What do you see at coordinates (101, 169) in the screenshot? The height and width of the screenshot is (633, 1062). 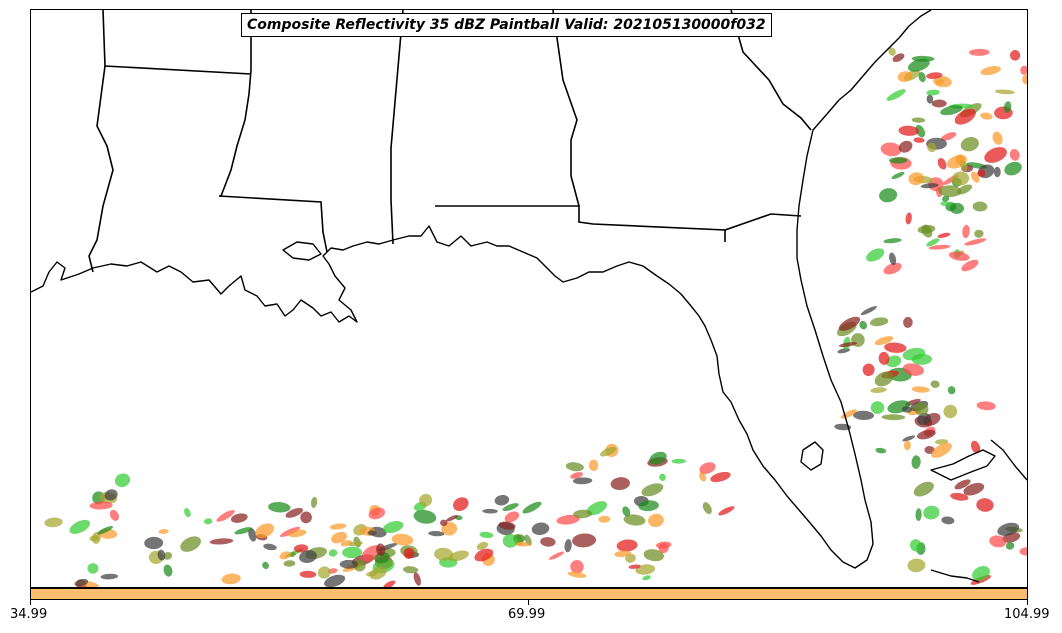 I see `border-la-ms-river` at bounding box center [101, 169].